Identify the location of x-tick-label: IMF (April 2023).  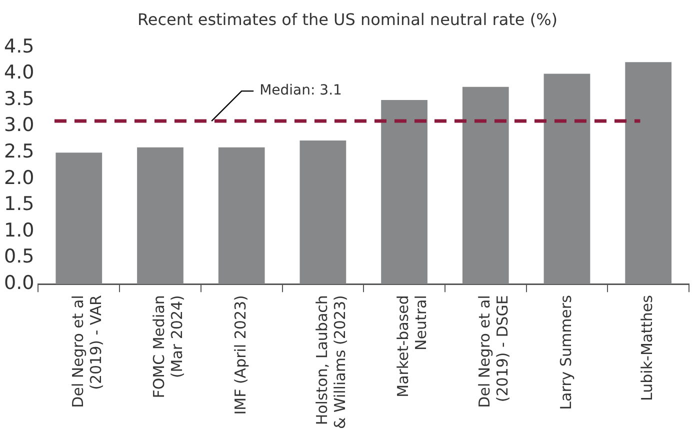
(240, 355).